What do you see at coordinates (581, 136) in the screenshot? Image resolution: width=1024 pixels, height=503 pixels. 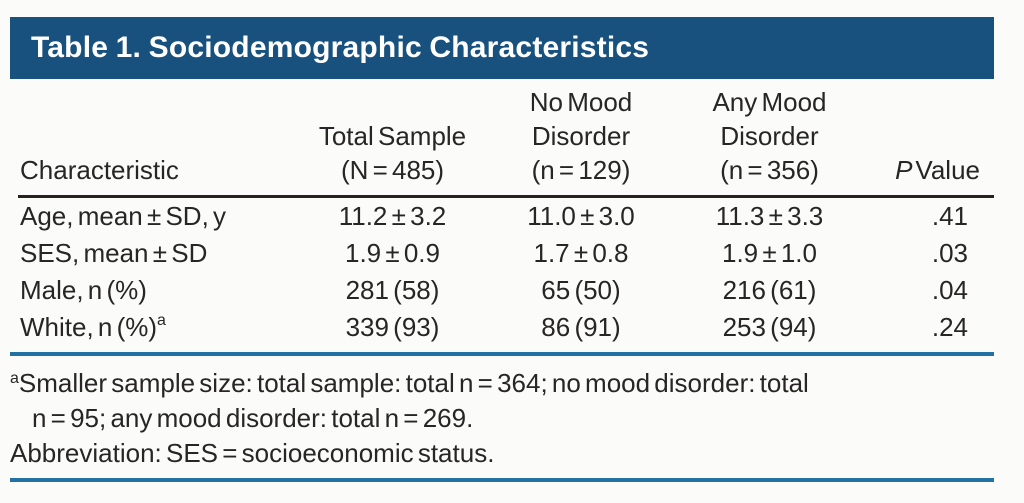 I see `col-header-no-mood-disorder: No Mood Disorder (n = 129)` at bounding box center [581, 136].